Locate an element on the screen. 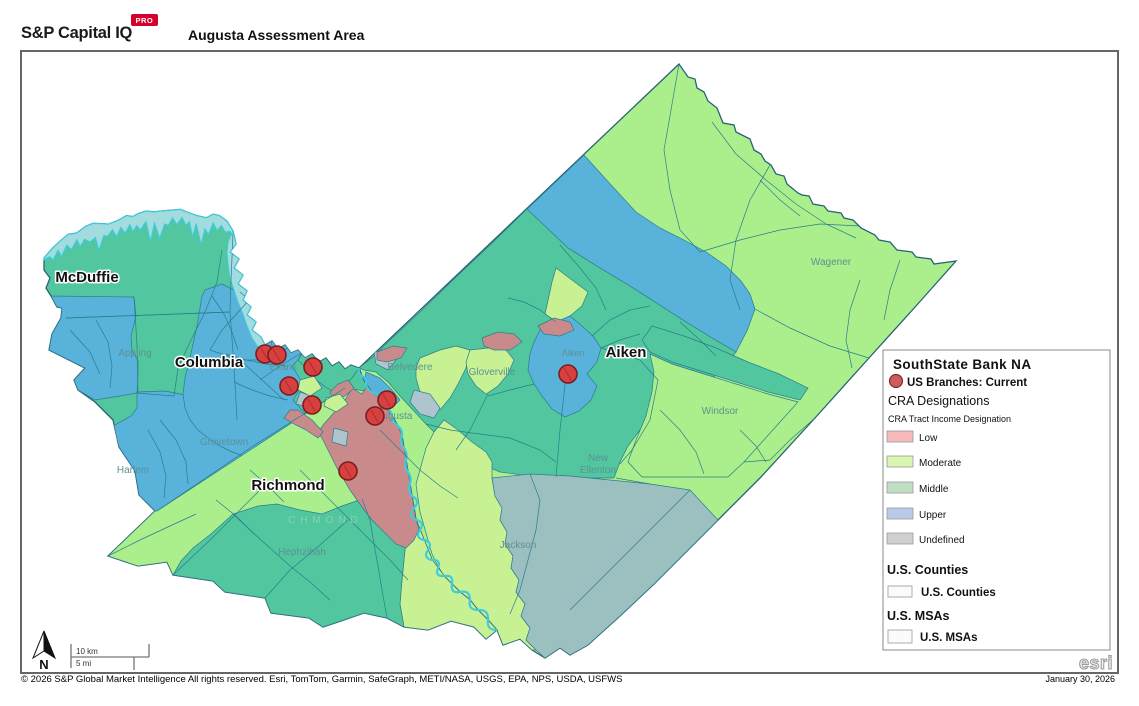 The height and width of the screenshot is (706, 1139). svg-text: New is located at coordinates (598, 458).